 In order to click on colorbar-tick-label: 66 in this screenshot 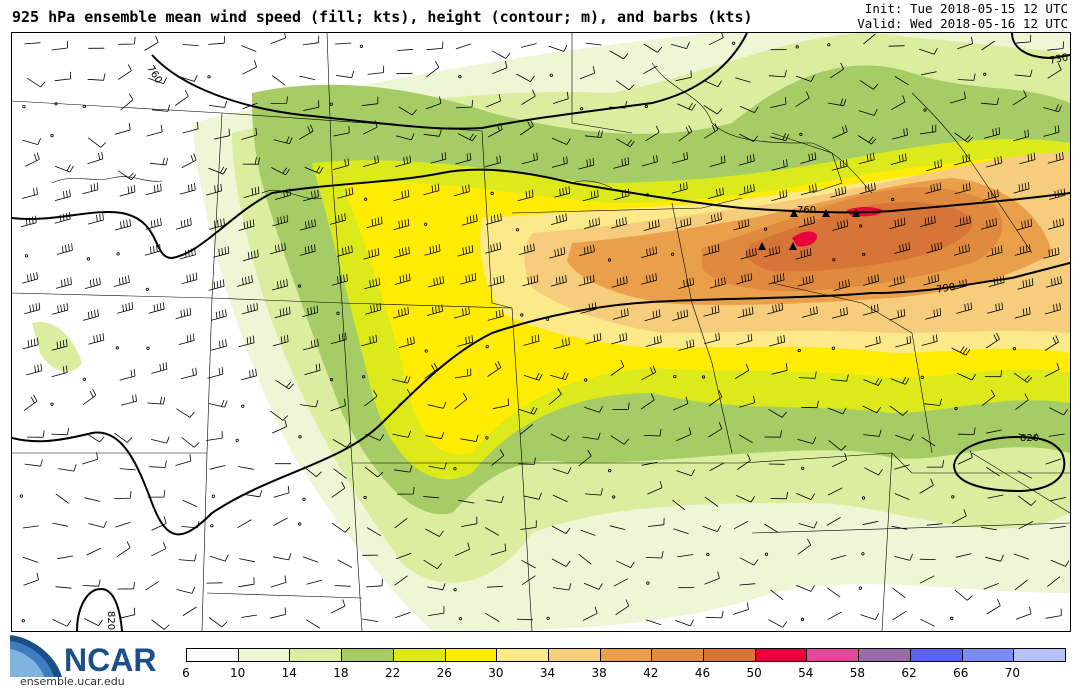, I will do `click(961, 673)`.